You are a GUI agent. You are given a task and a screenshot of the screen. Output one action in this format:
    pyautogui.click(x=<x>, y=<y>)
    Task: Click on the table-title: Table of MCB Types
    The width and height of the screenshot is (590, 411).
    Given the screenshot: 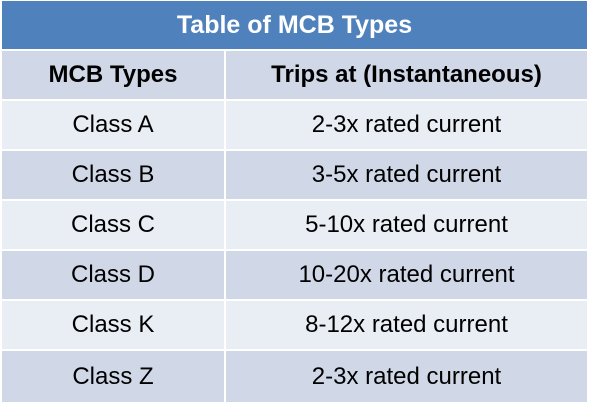 What is the action you would take?
    pyautogui.click(x=294, y=26)
    